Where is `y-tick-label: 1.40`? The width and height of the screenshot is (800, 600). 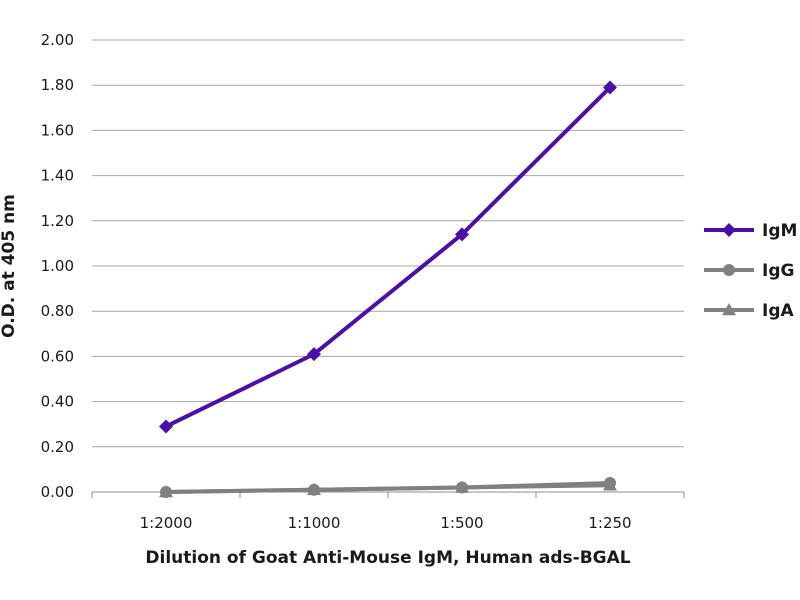 y-tick-label: 1.40 is located at coordinates (57, 176).